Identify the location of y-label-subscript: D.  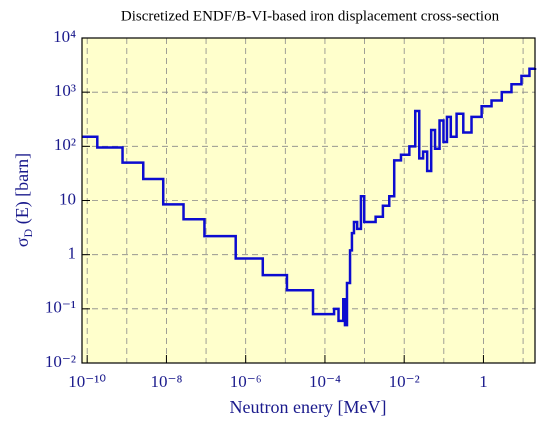
(28, 232).